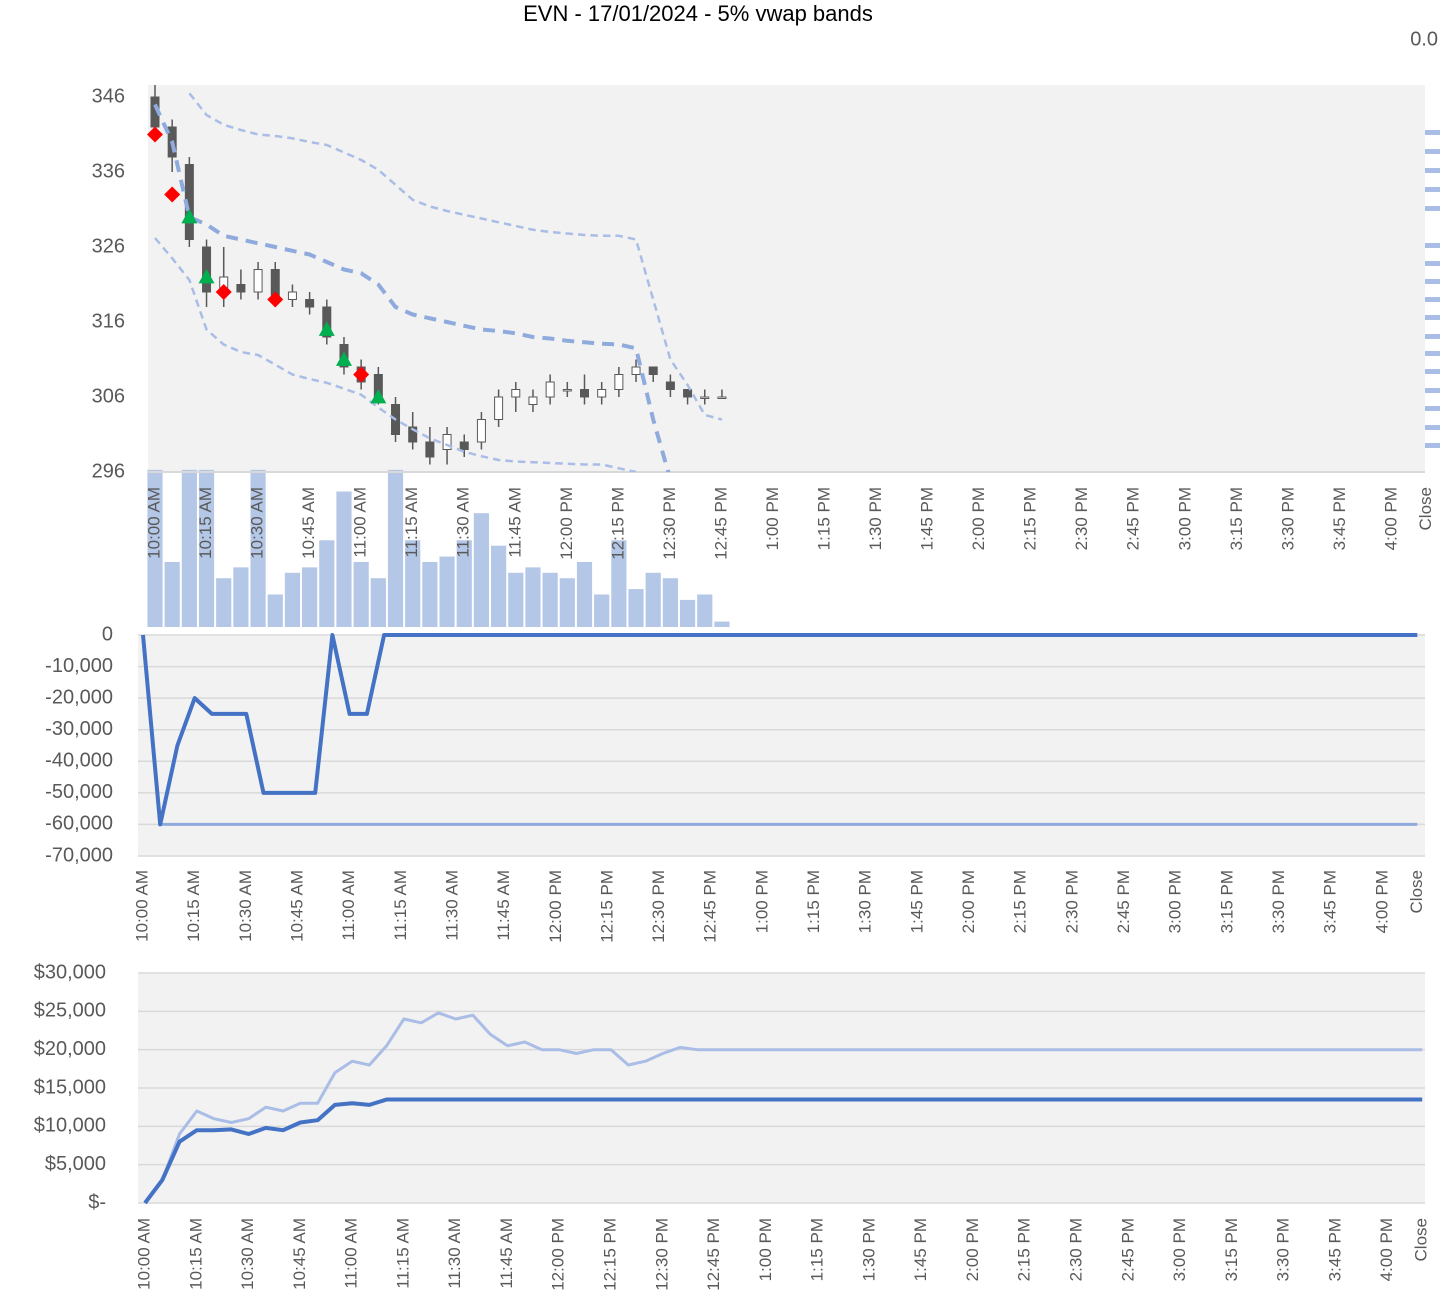  What do you see at coordinates (70, 972) in the screenshot?
I see `y-tick-label: $30,000` at bounding box center [70, 972].